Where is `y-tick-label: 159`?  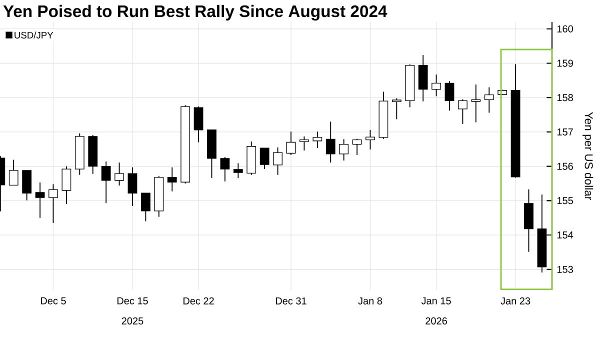 y-tick-label: 159 is located at coordinates (565, 63).